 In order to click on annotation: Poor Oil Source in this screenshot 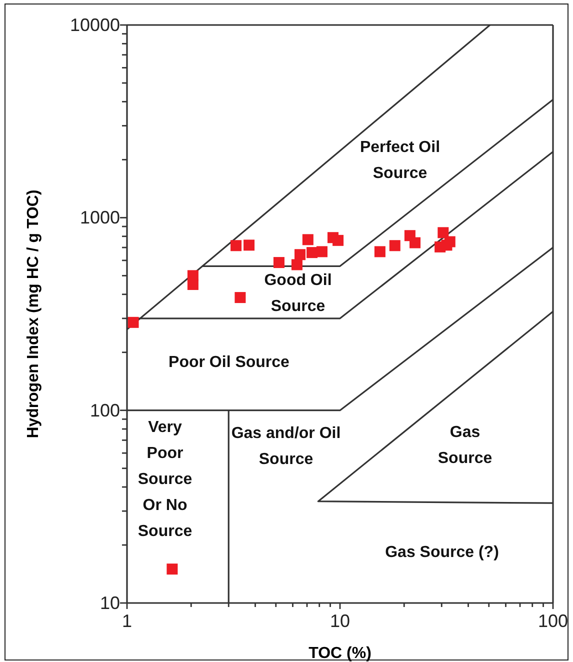, I will do `click(229, 362)`.